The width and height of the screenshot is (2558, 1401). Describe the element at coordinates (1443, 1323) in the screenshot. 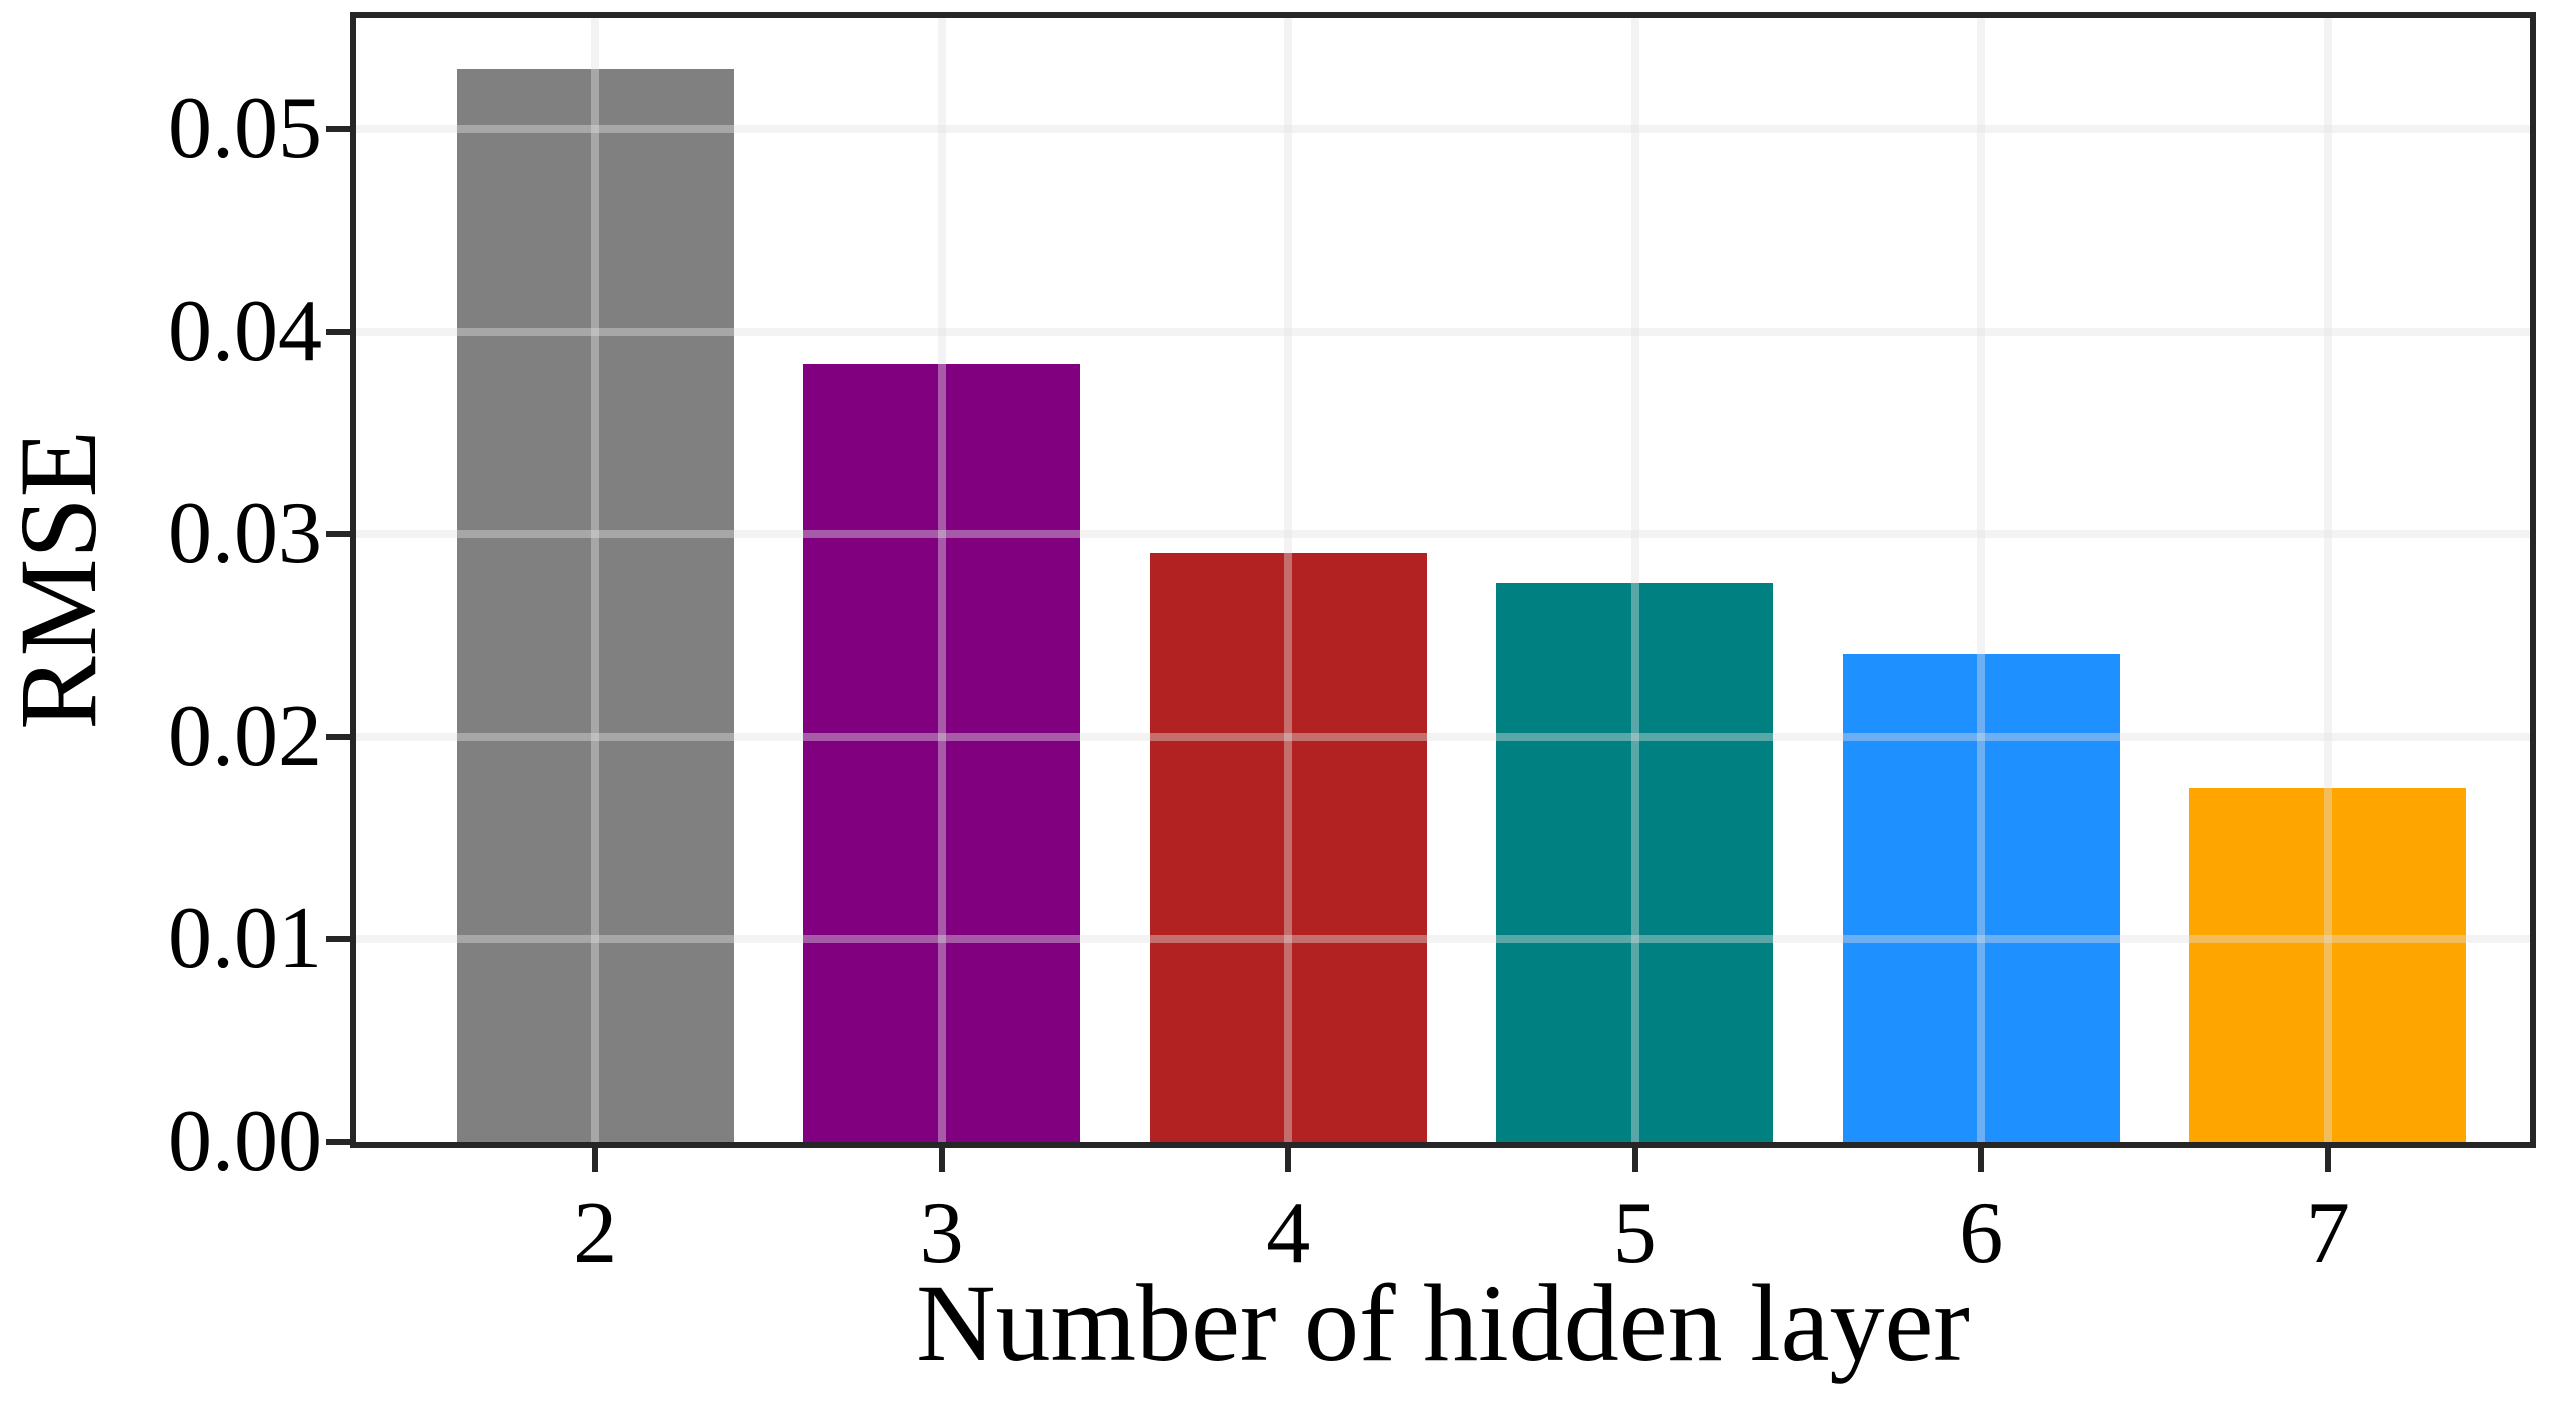

I see `x-axis-title: Number of hidden layer` at that location.